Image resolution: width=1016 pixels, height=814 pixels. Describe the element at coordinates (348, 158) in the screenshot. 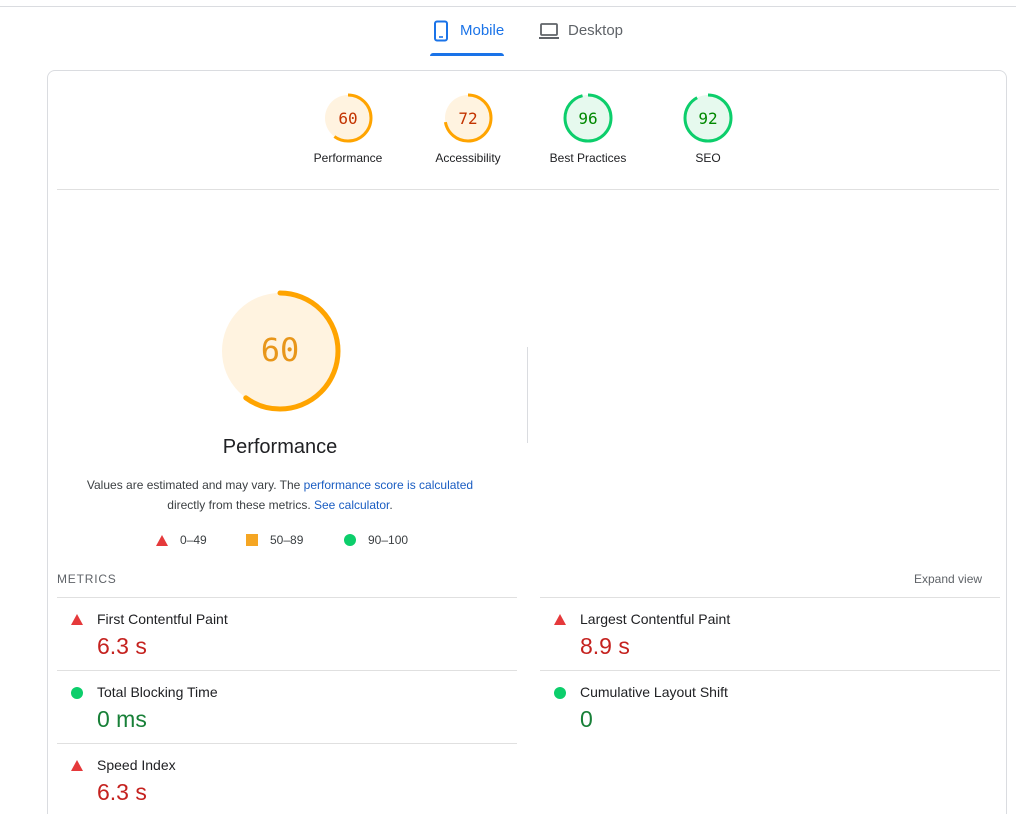

I see `gauge-label: Performance` at that location.